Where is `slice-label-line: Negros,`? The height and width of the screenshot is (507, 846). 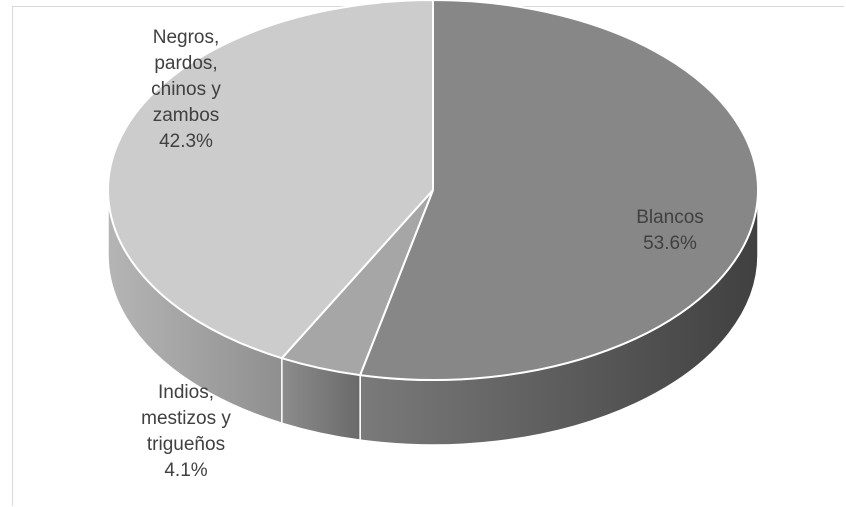
slice-label-line: Negros, is located at coordinates (186, 37).